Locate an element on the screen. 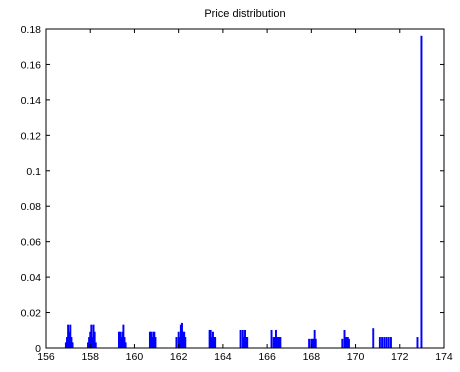  y-tick-label: 0.12 is located at coordinates (31, 136).